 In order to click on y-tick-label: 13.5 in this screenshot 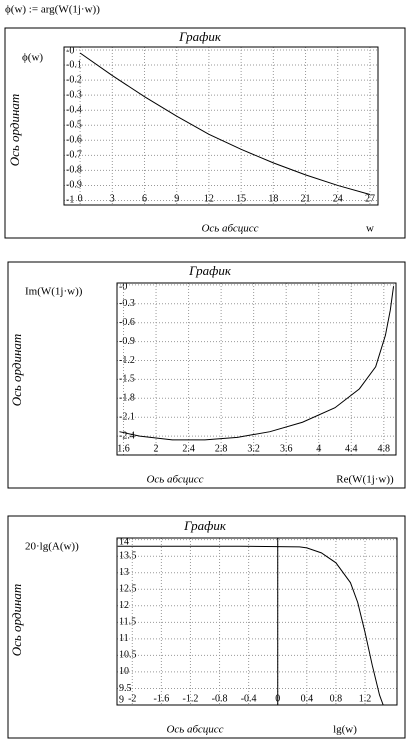, I will do `click(128, 555)`.